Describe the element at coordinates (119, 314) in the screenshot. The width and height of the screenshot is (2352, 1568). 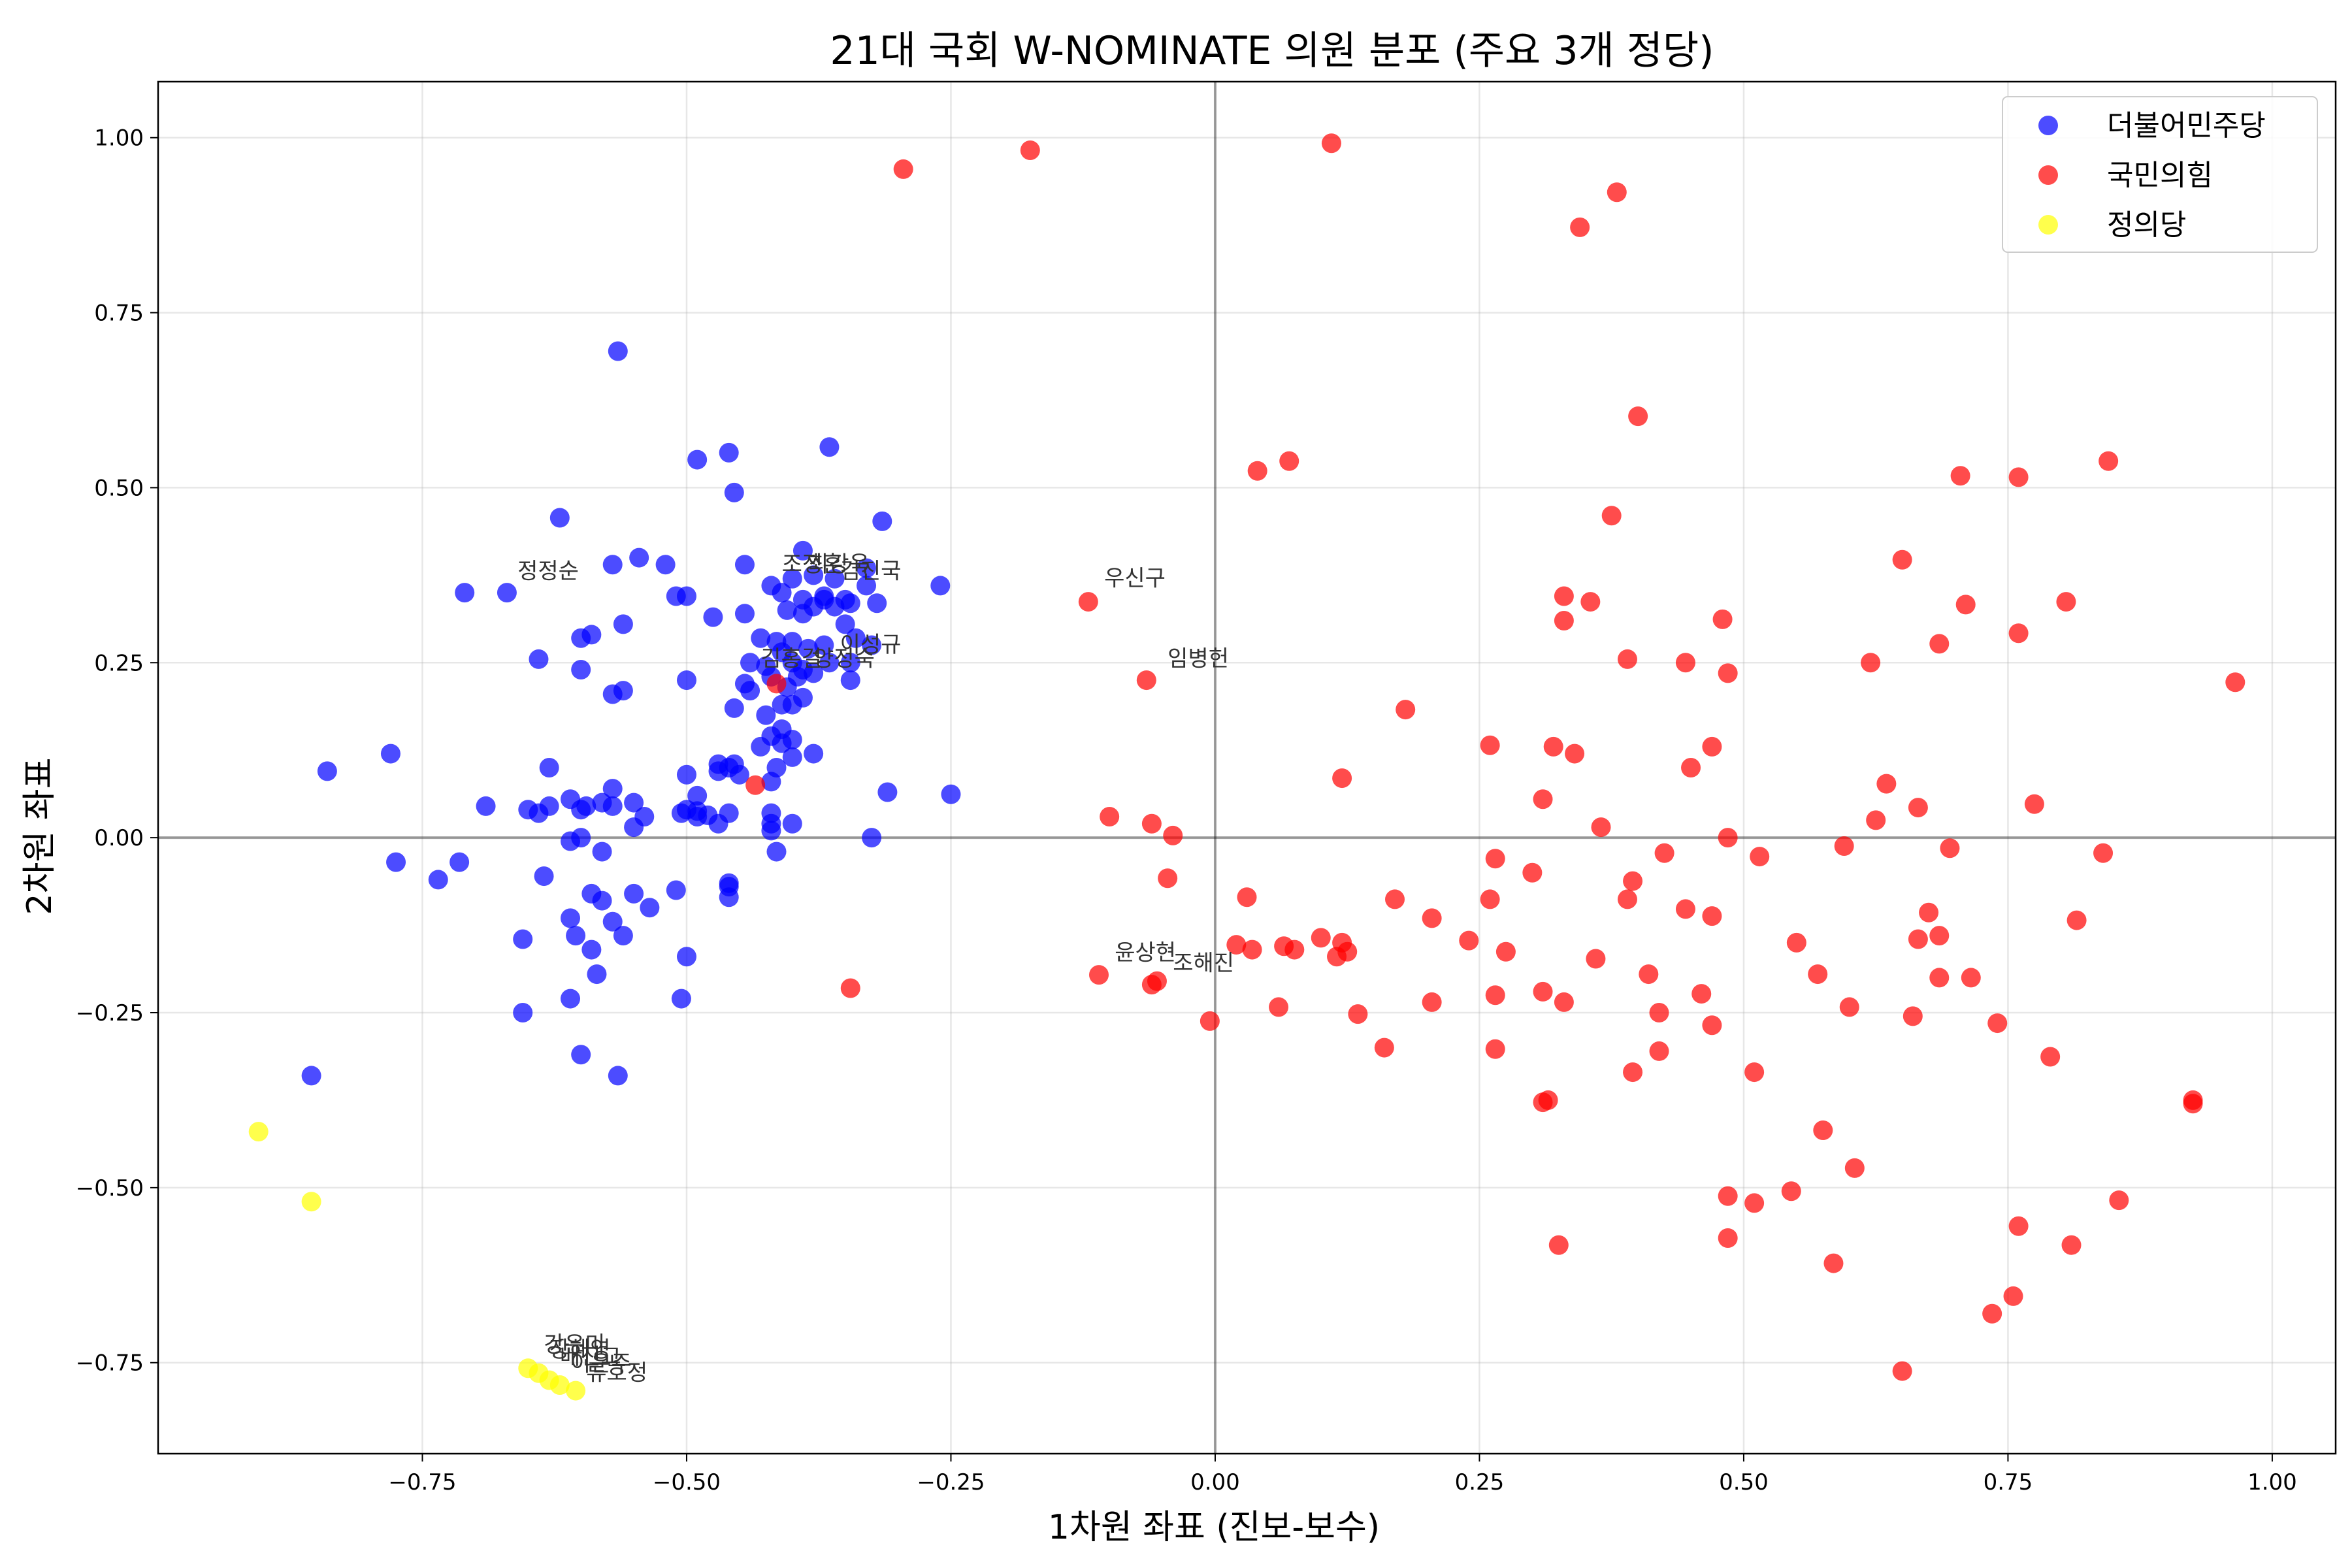
I see `y-tick-label: 0.75` at that location.